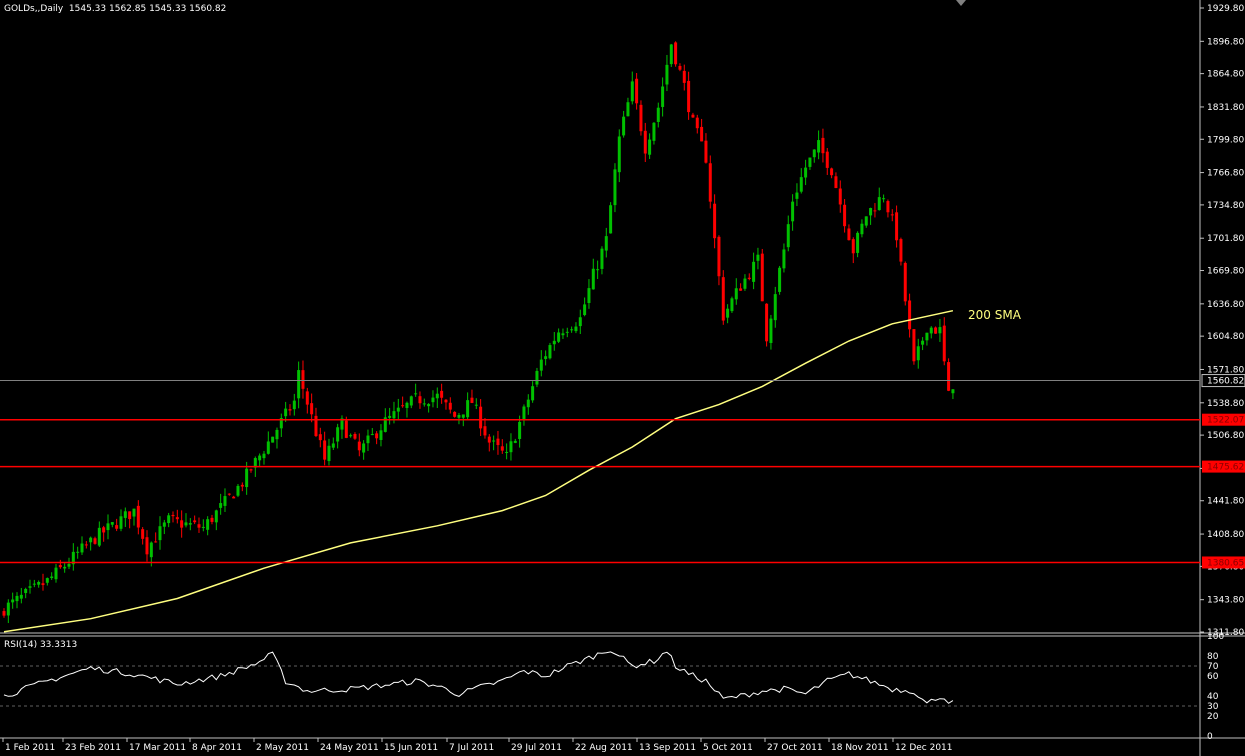 The height and width of the screenshot is (756, 1245). Describe the element at coordinates (1225, 382) in the screenshot. I see `current-price-label: 1560.82` at that location.